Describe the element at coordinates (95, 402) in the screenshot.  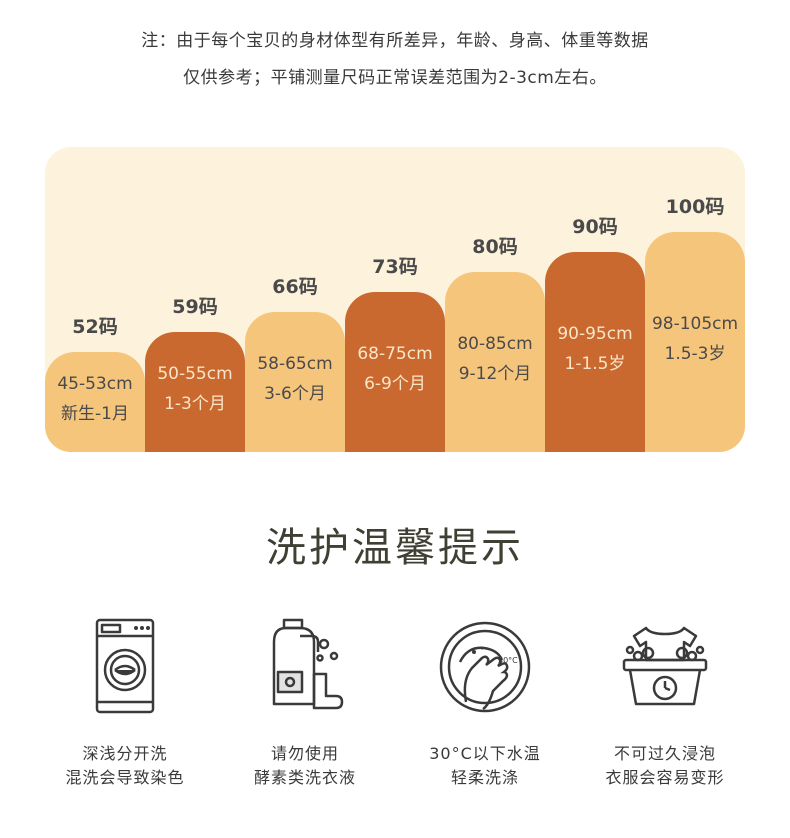
I see `size-bar: 45-53cm 新生-1月` at that location.